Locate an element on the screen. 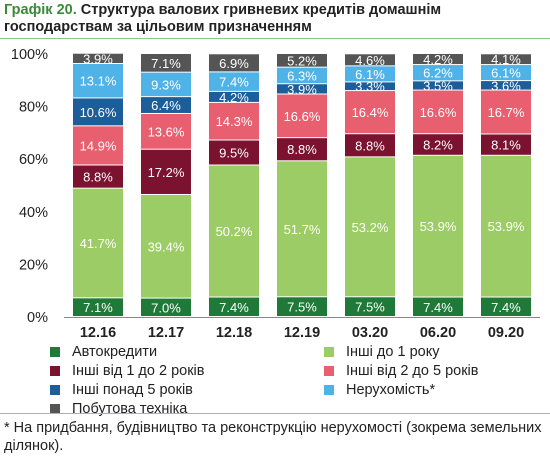 The image size is (550, 469). data-label: 6.3% is located at coordinates (302, 75).